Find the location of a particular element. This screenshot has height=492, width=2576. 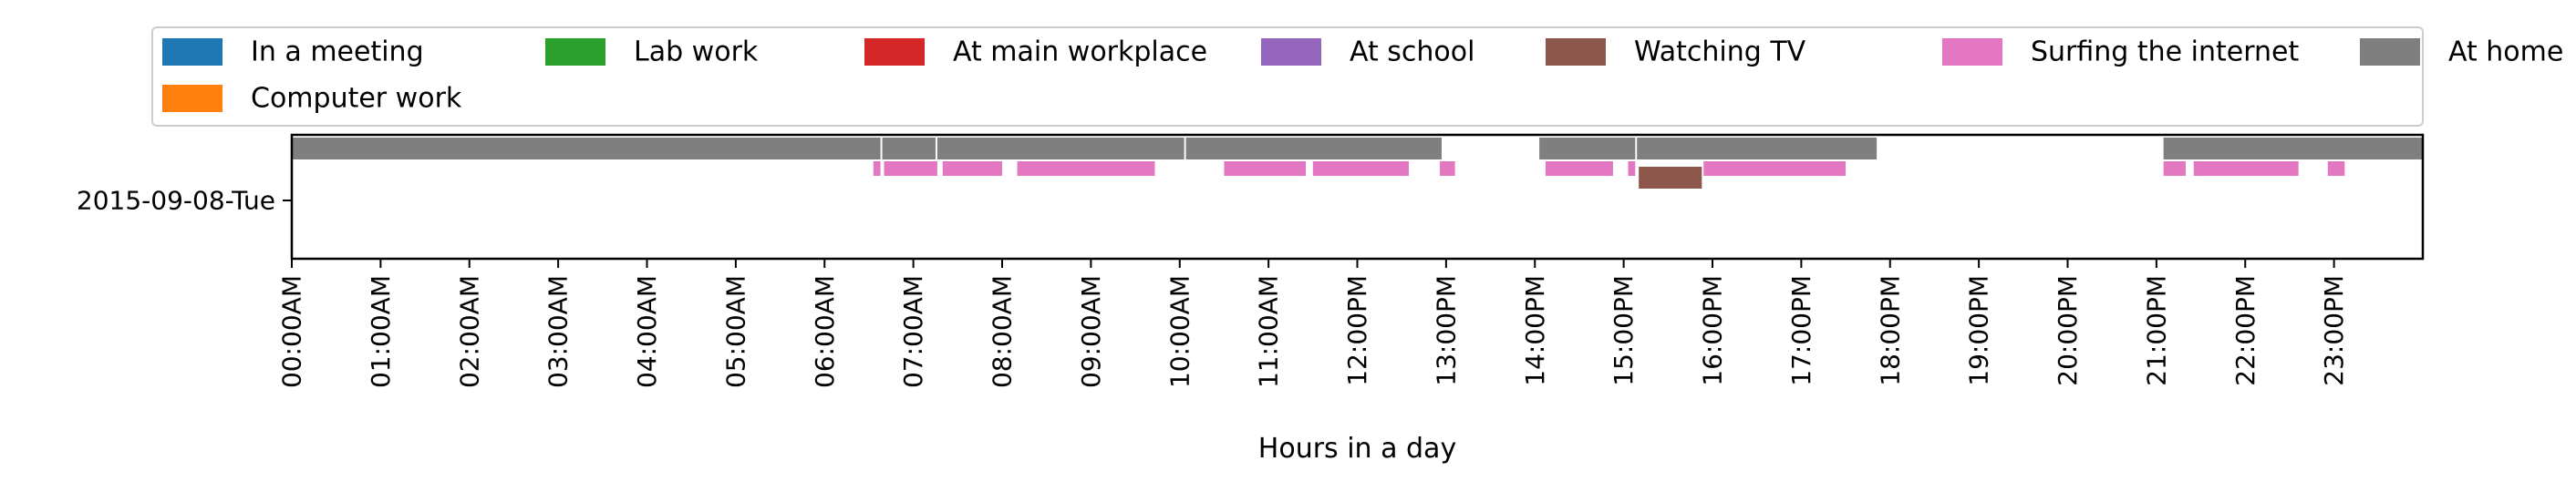

x-tick-label: 23:00PM is located at coordinates (2334, 330).